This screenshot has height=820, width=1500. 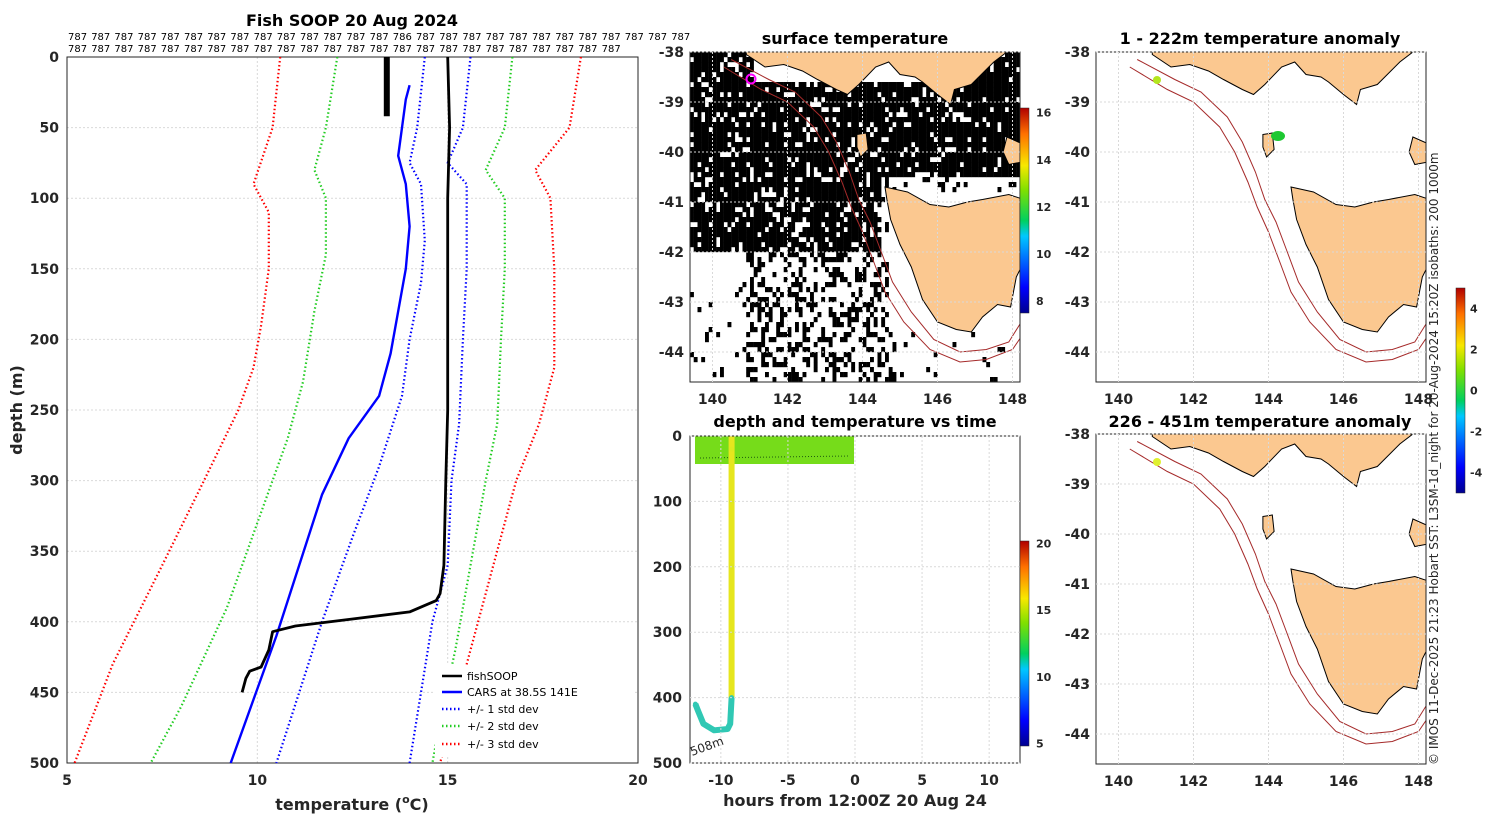 What do you see at coordinates (1044, 677) in the screenshot?
I see `dt-colorbar-tick: 10` at bounding box center [1044, 677].